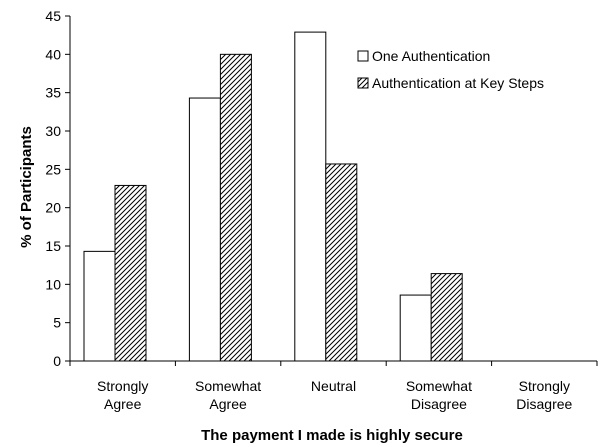  What do you see at coordinates (332, 435) in the screenshot?
I see `x-axis-title: The payment I made is highly secure` at bounding box center [332, 435].